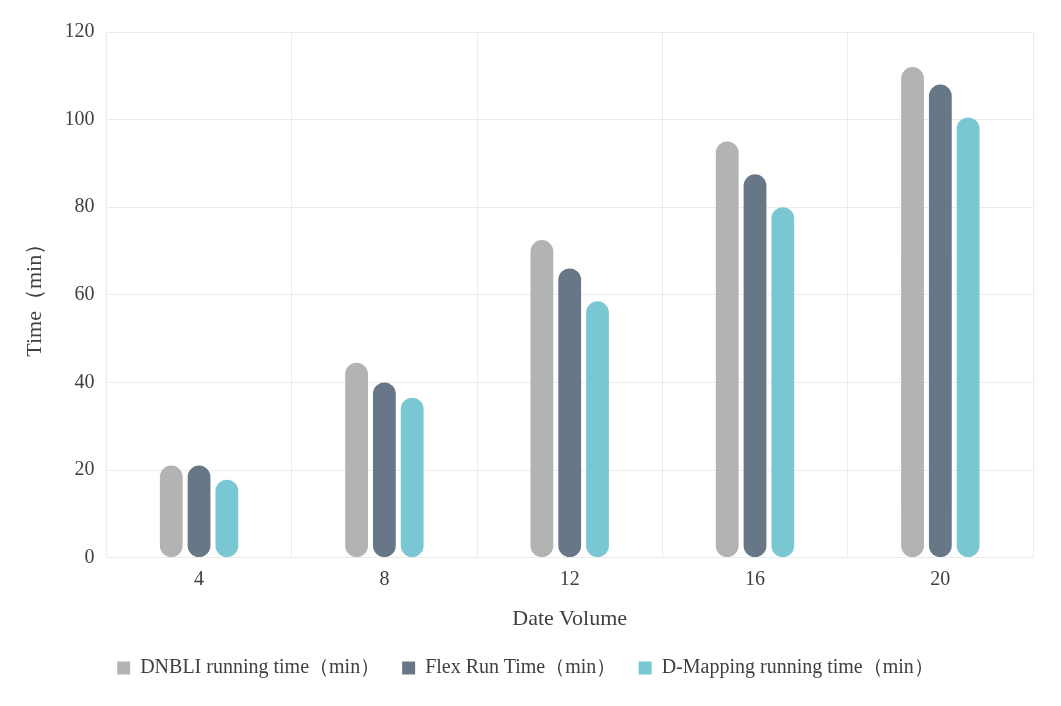 This screenshot has height=706, width=1061. What do you see at coordinates (569, 577) in the screenshot?
I see `x-tick-label: 12` at bounding box center [569, 577].